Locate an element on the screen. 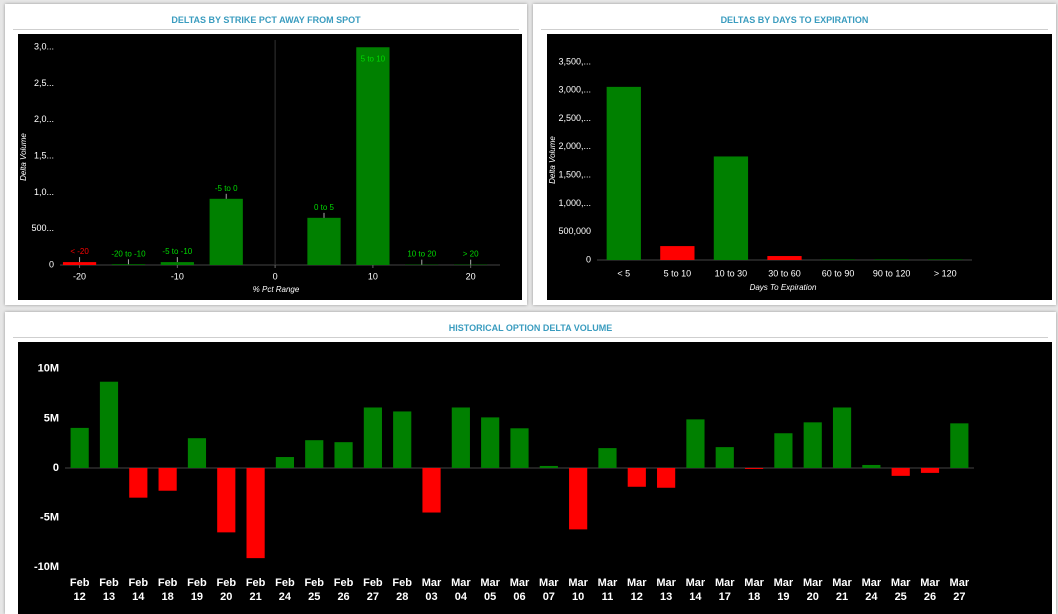 This screenshot has width=1058, height=614. x-tick-label: > 120 is located at coordinates (945, 273).